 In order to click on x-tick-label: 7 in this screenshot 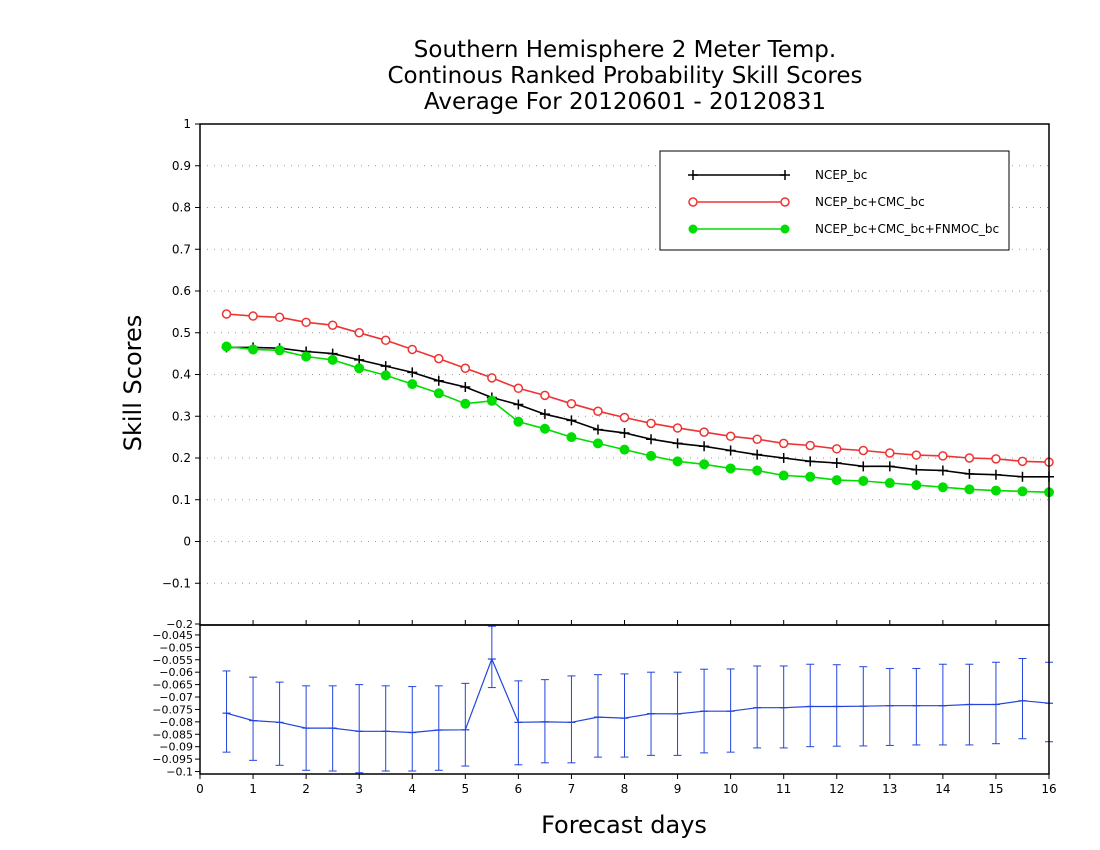, I will do `click(572, 789)`.